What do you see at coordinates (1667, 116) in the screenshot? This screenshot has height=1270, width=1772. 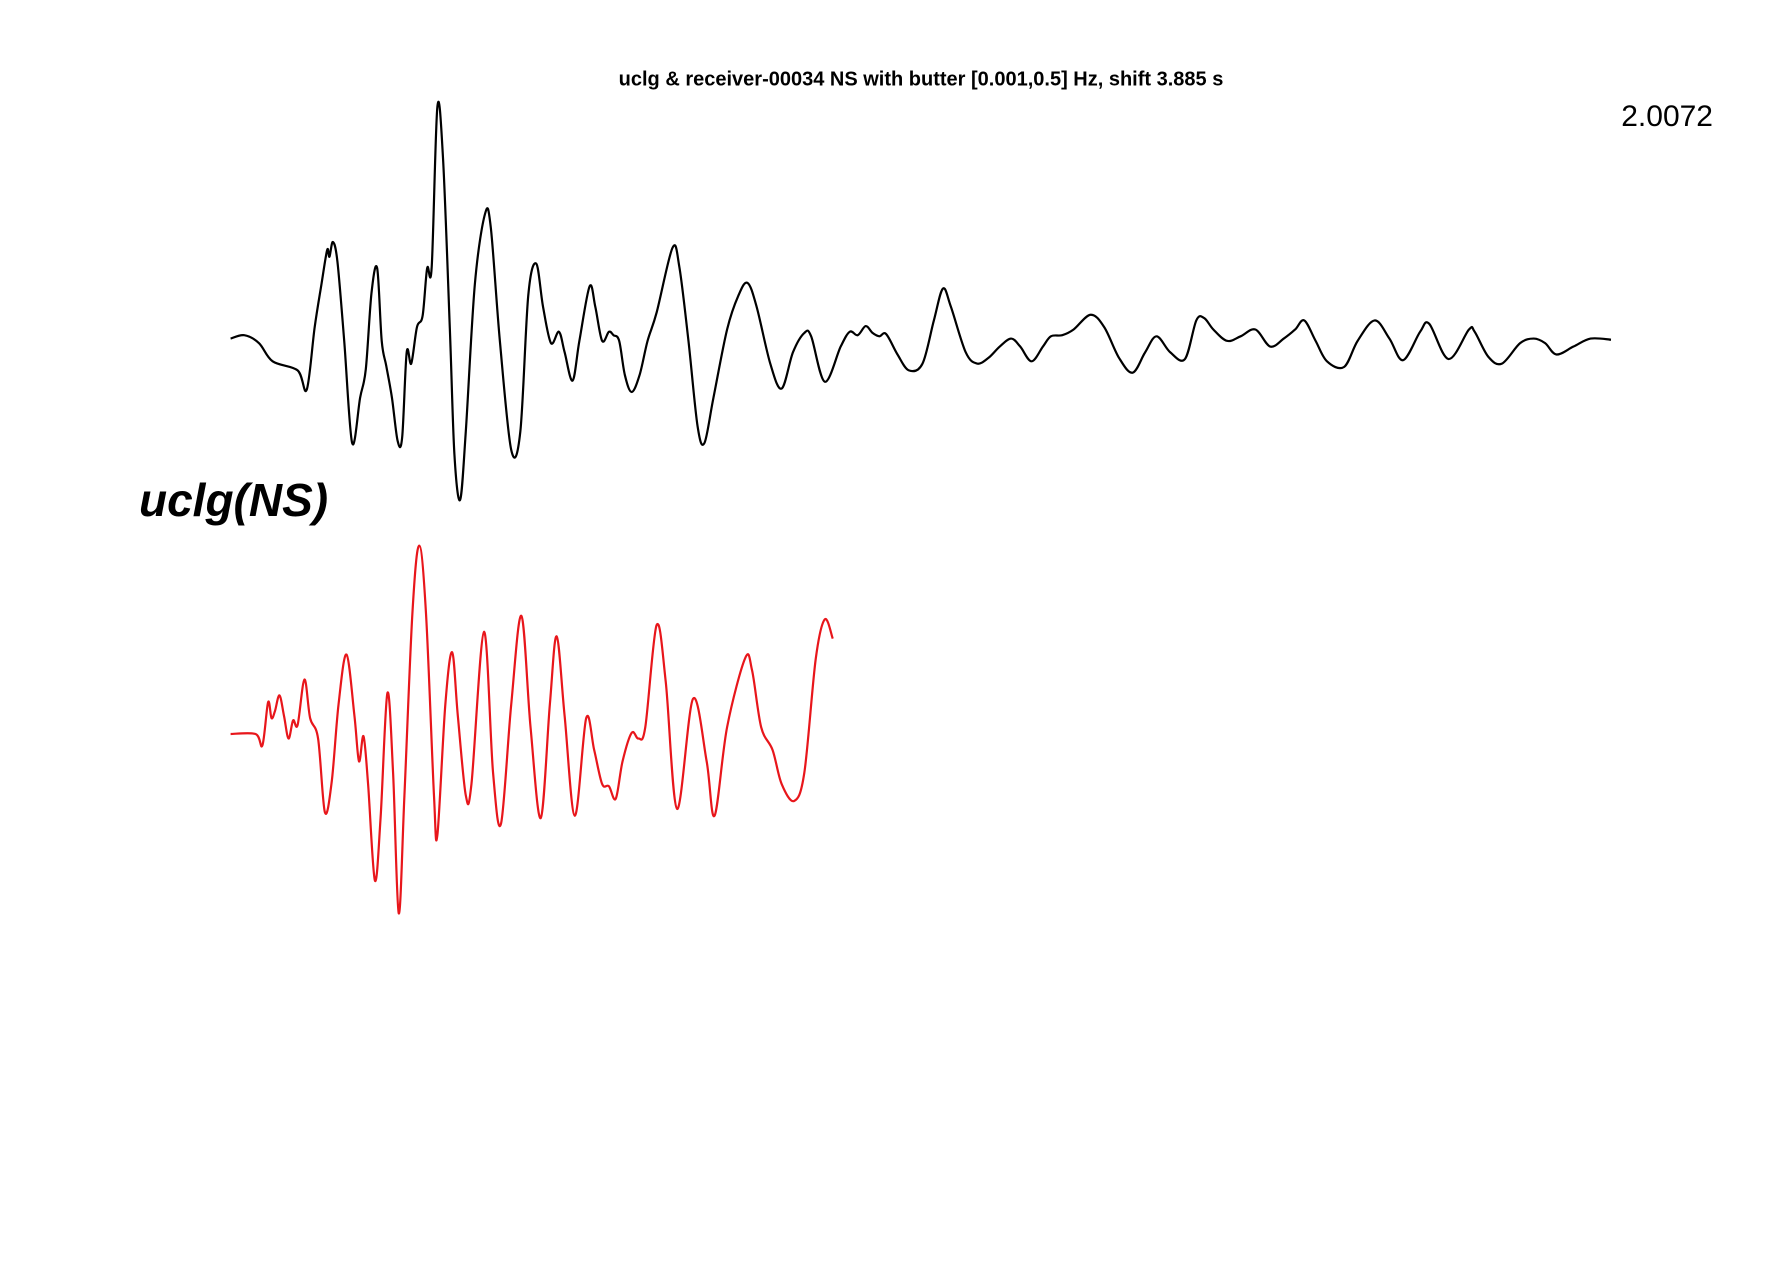 I see `amplitude-annotation: 2.0072` at bounding box center [1667, 116].